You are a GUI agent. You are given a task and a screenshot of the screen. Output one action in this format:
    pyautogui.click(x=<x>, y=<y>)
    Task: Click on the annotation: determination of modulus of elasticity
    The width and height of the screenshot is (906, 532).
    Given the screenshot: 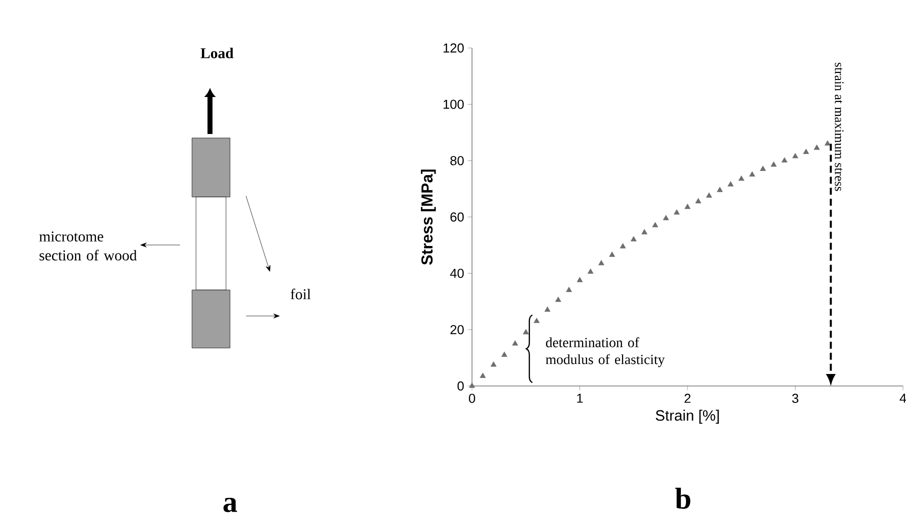 What is the action you would take?
    pyautogui.click(x=605, y=352)
    